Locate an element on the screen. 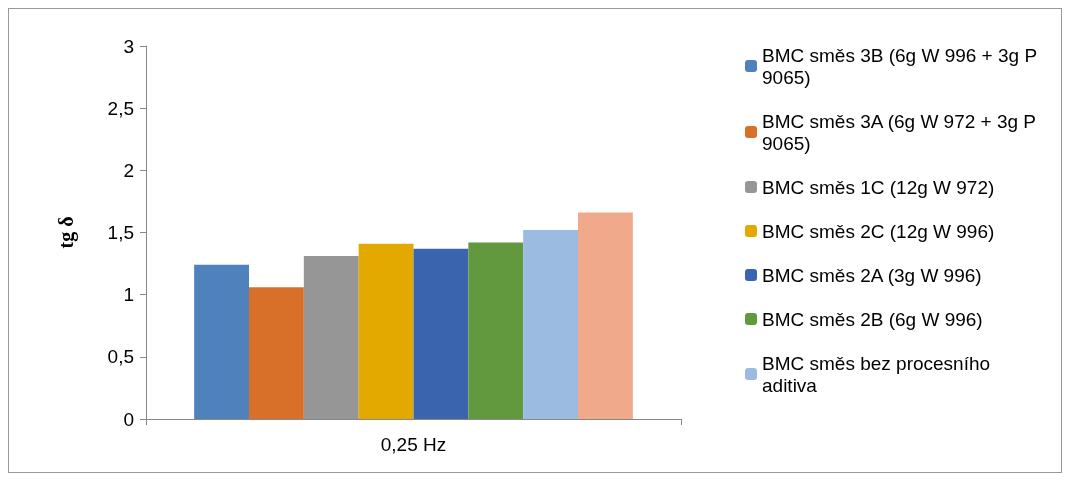  legend-label: BMC směs 1C (12g W 972) is located at coordinates (878, 187).